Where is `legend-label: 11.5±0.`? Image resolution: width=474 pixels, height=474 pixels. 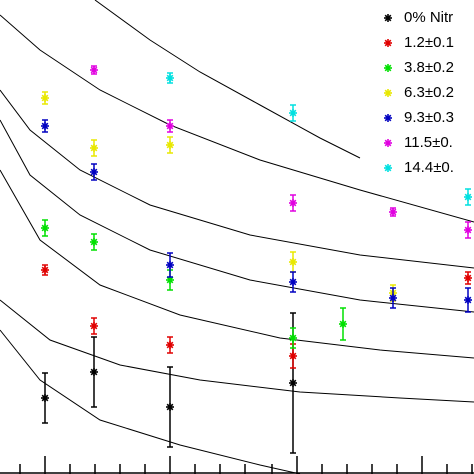
legend-label: 11.5±0. is located at coordinates (428, 142).